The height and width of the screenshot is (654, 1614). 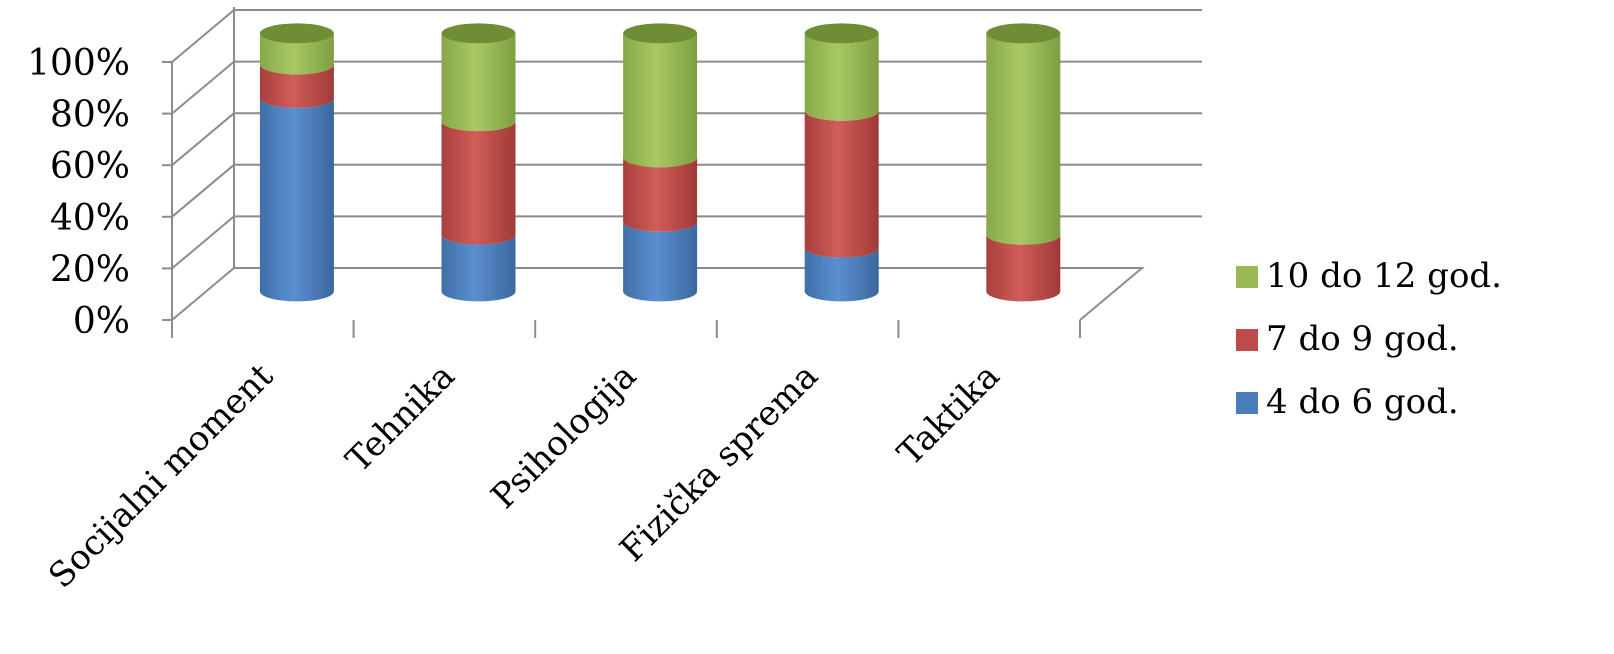 I want to click on chart-legend: 10 do 12 god. 7 do 9 god. 4 do 6 god., so click(x=1369, y=339).